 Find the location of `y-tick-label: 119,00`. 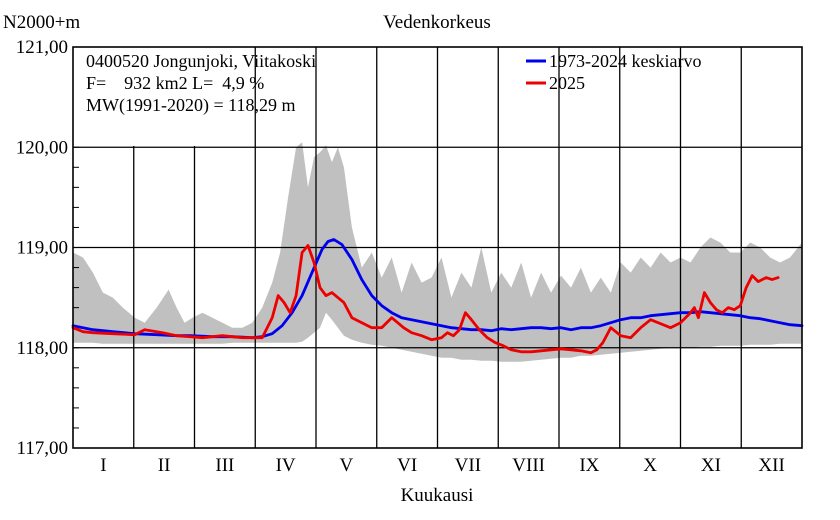

y-tick-label: 119,00 is located at coordinates (42, 248).